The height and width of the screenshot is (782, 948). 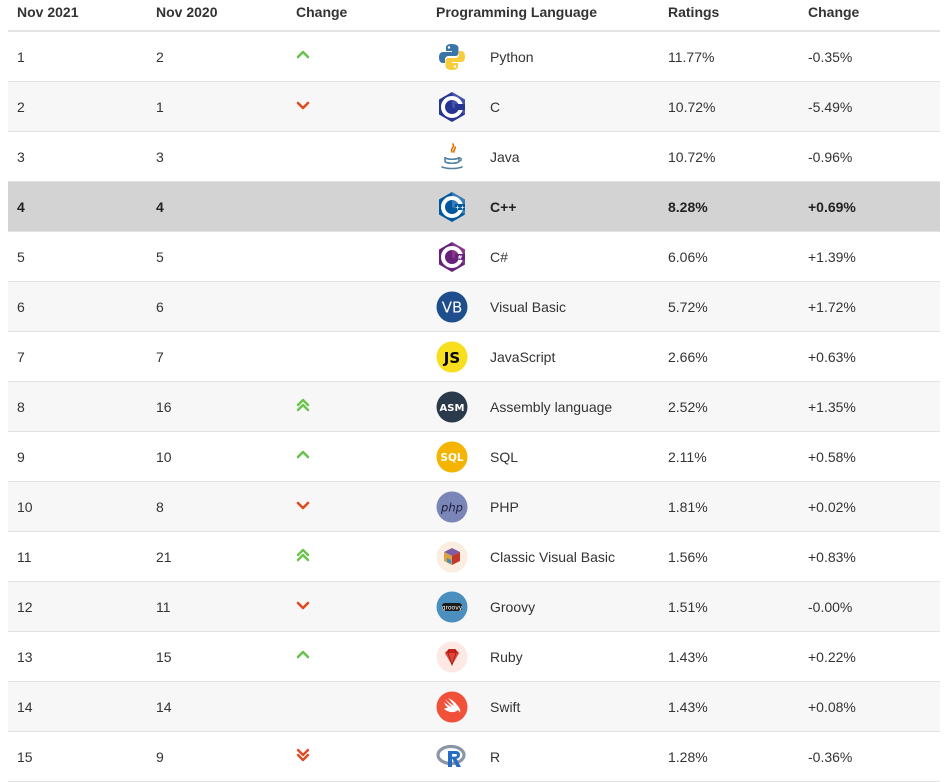 What do you see at coordinates (217, 656) in the screenshot?
I see `rank-2020-cell: 15` at bounding box center [217, 656].